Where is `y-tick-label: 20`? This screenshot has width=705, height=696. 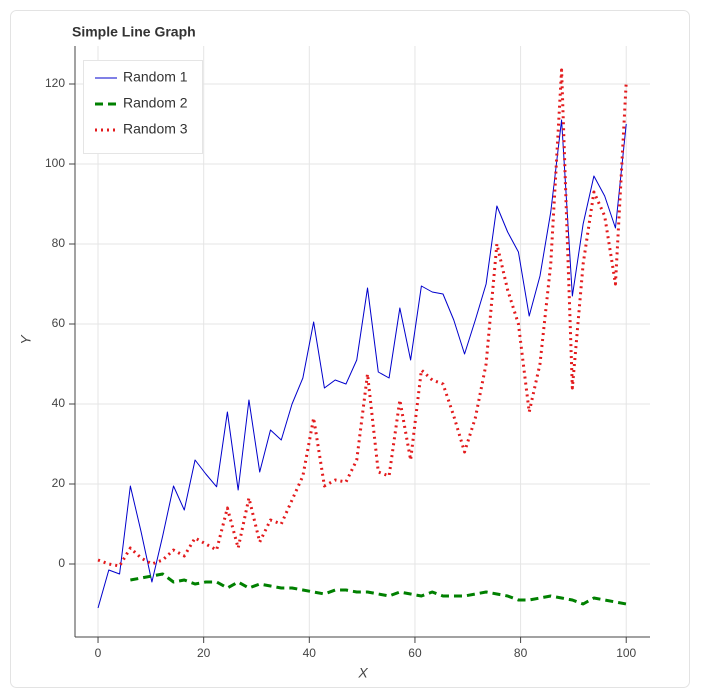
y-tick-label: 20 is located at coordinates (59, 483).